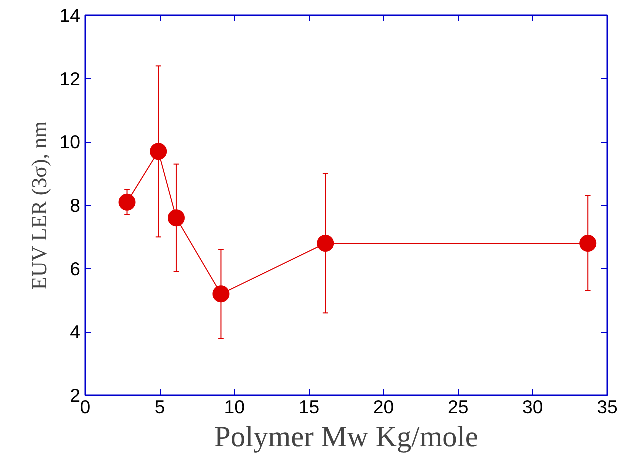 This screenshot has width=625, height=465. Describe the element at coordinates (607, 407) in the screenshot. I see `x-tick-label: 35` at that location.